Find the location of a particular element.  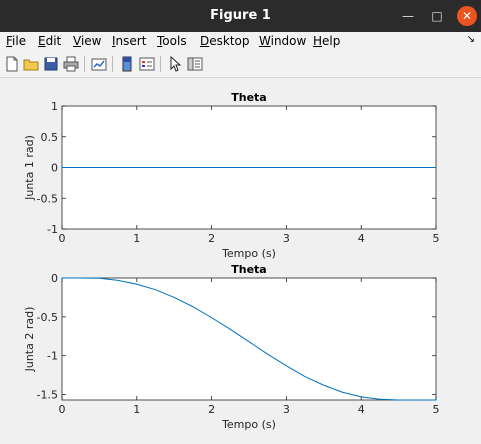

minimize-button: — is located at coordinates (408, 16).